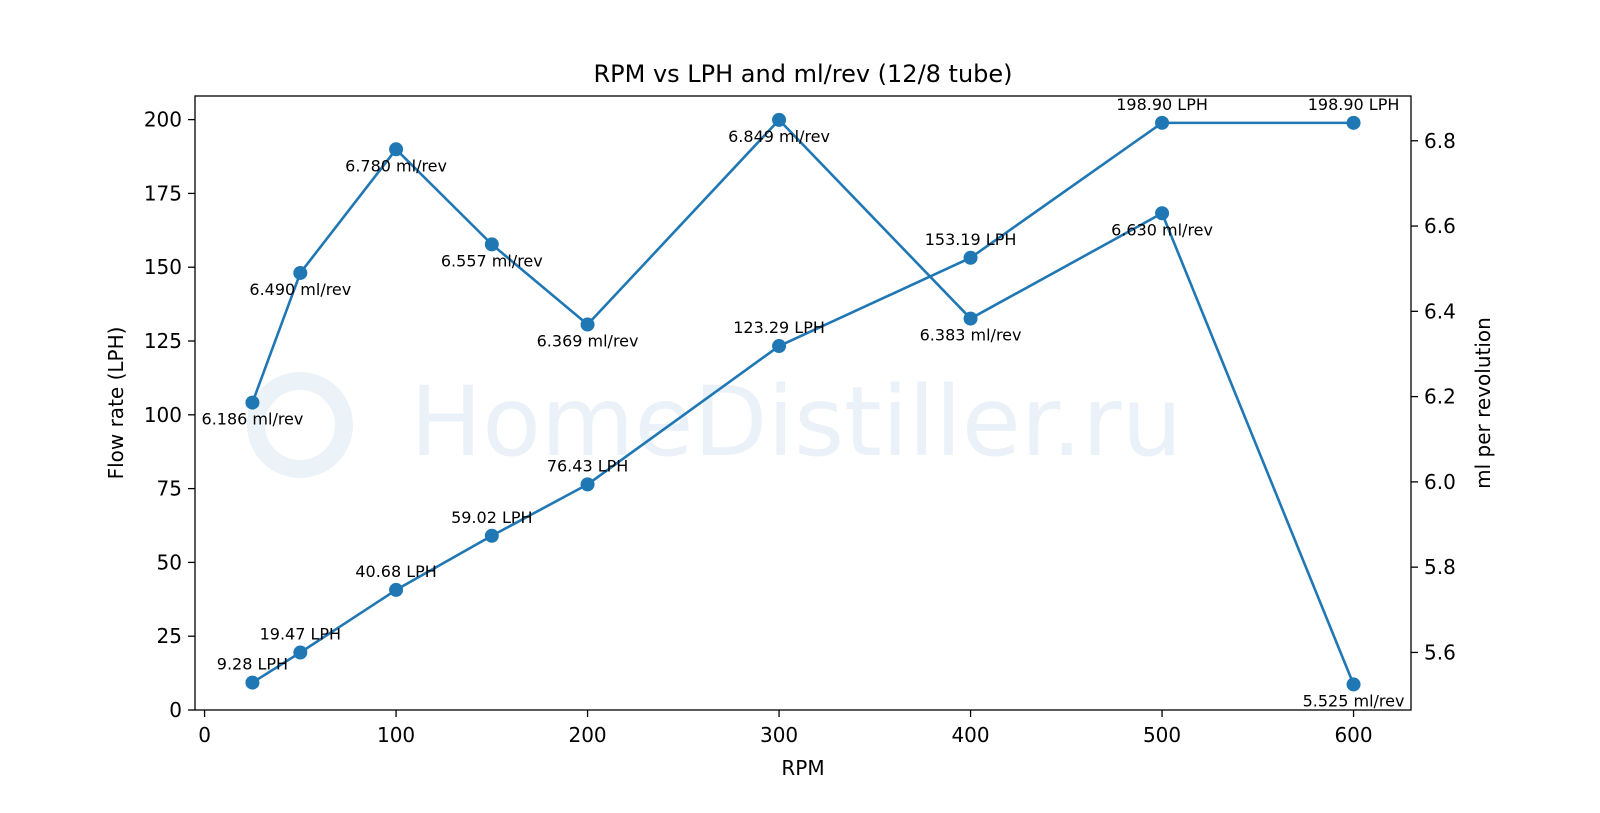 The height and width of the screenshot is (813, 1600). Describe the element at coordinates (300, 289) in the screenshot. I see `data-label: 6.490 ml/rev` at that location.